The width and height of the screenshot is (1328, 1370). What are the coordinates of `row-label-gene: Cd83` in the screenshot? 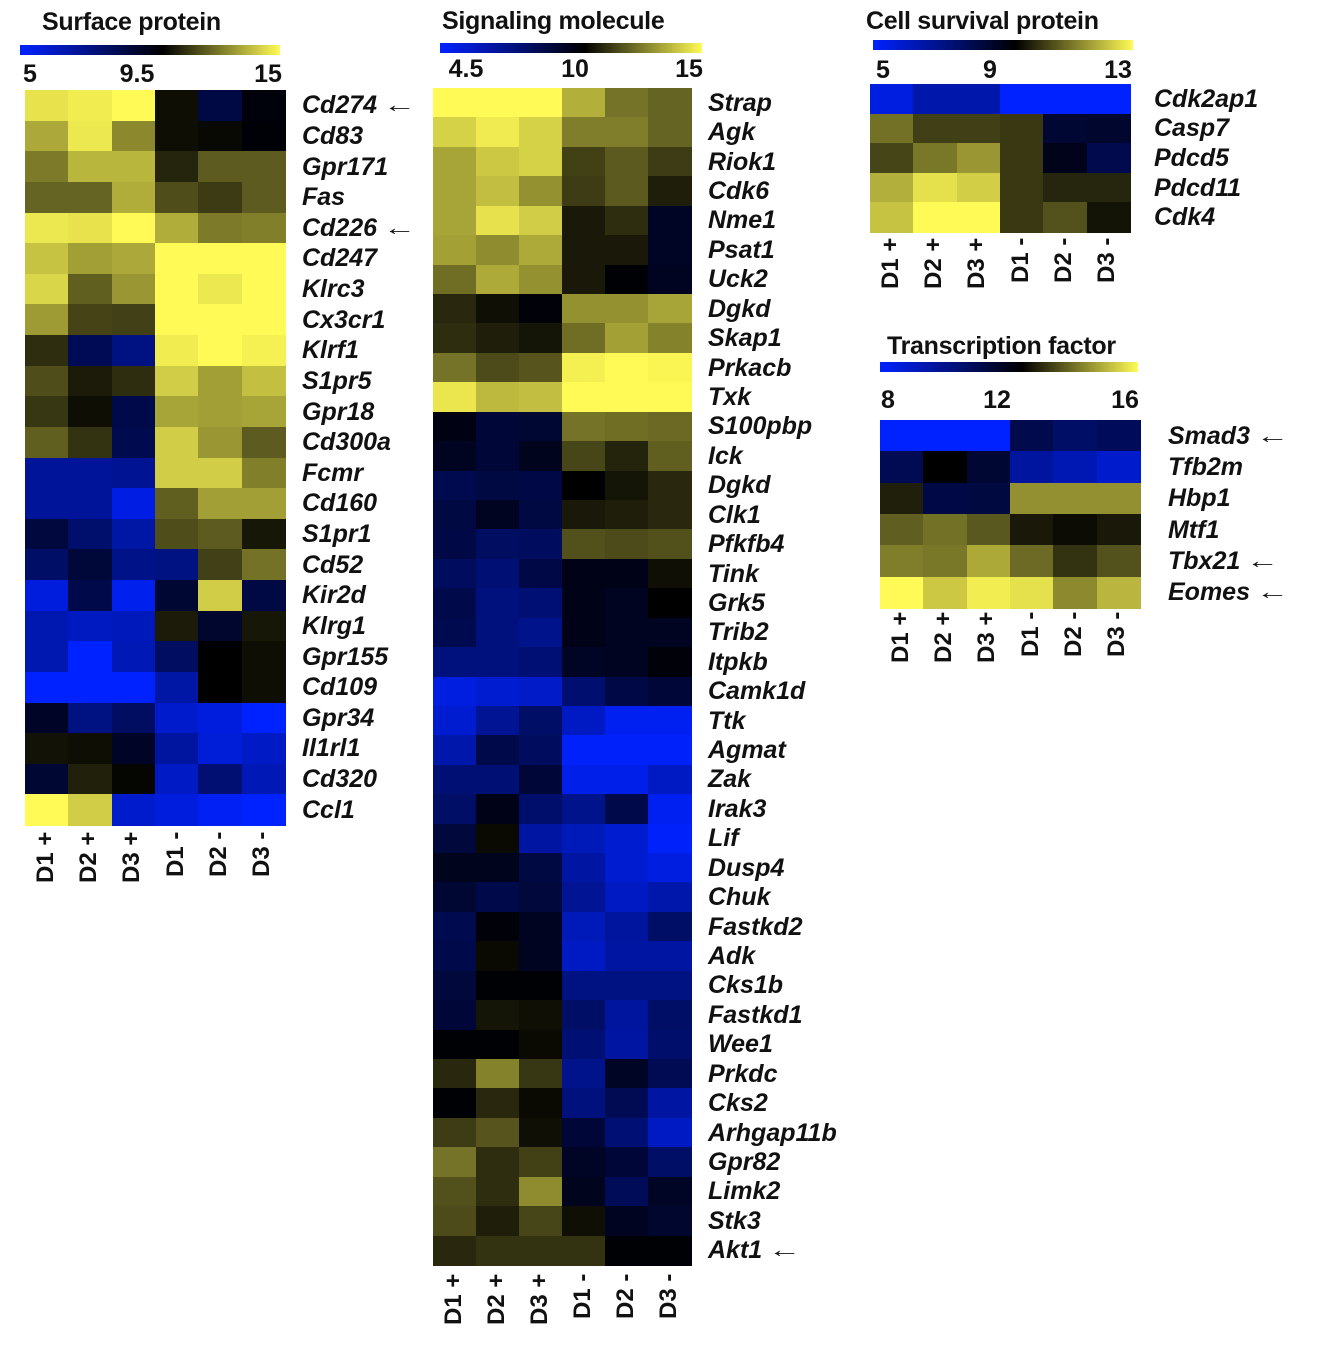 It's located at (333, 135).